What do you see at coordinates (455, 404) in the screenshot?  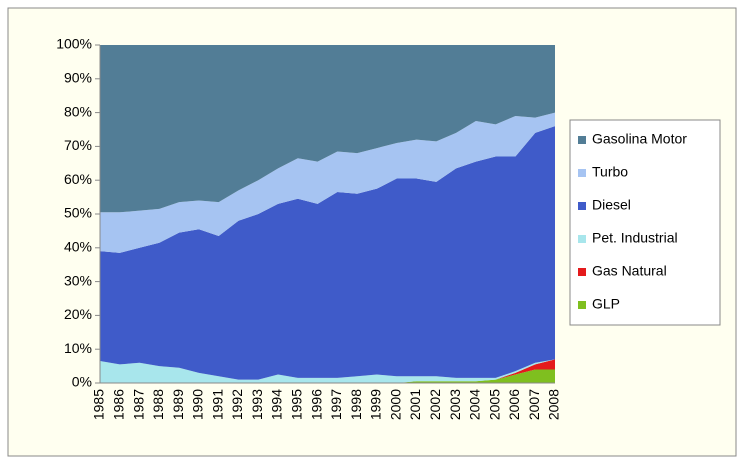 I see `x-tick-label: 2003` at bounding box center [455, 404].